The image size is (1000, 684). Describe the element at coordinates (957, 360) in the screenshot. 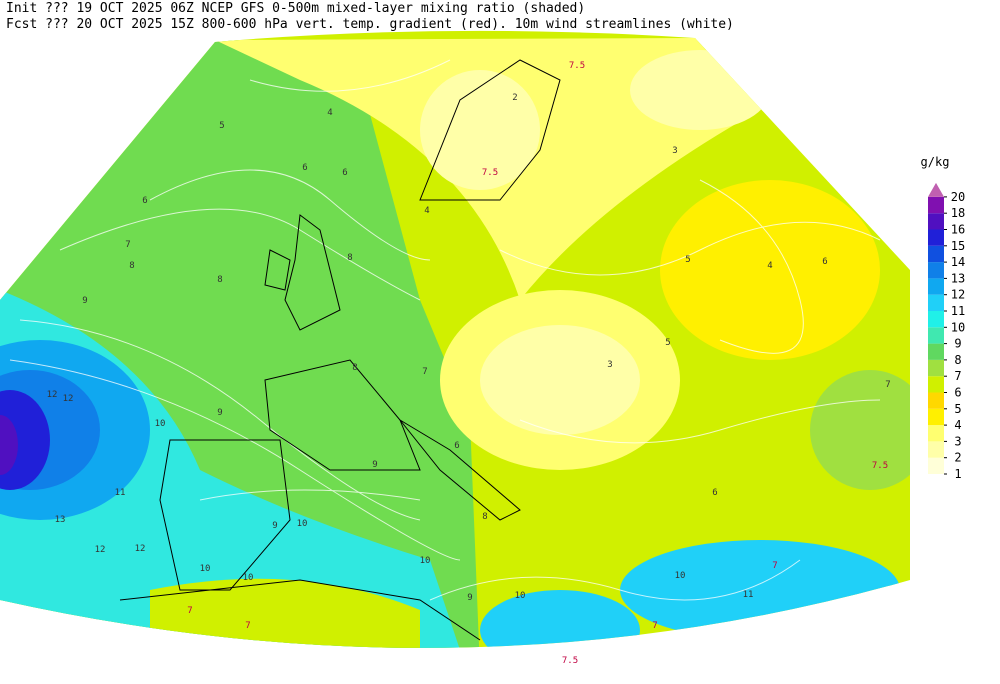

I see `colorbar-label: 8` at that location.